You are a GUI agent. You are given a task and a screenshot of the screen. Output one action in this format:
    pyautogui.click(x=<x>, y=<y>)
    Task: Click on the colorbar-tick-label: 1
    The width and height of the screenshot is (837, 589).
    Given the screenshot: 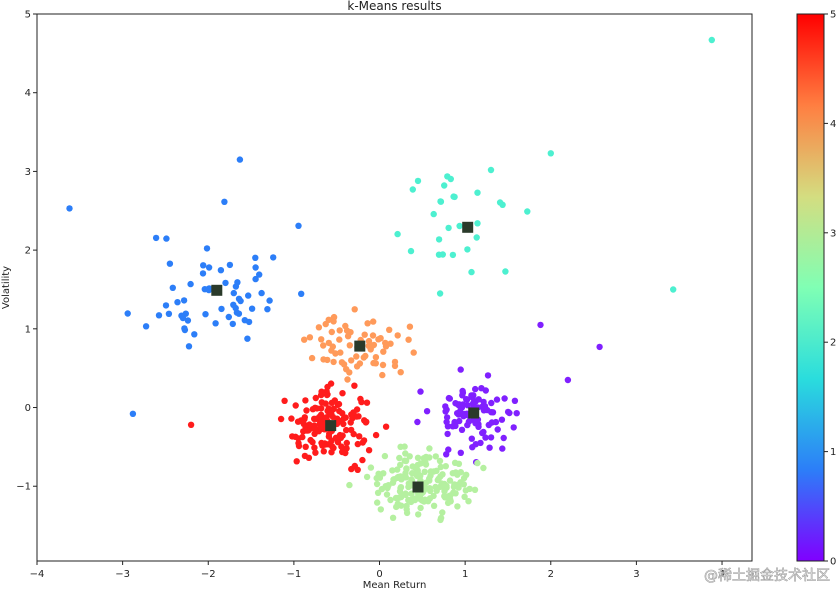 What is the action you would take?
    pyautogui.click(x=833, y=452)
    